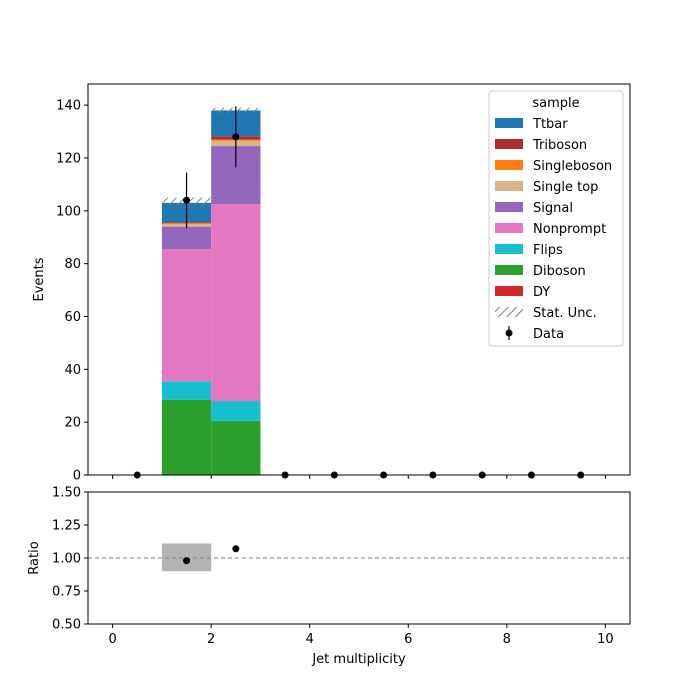 The height and width of the screenshot is (700, 700). What do you see at coordinates (541, 292) in the screenshot?
I see `legend-label: DY` at bounding box center [541, 292].